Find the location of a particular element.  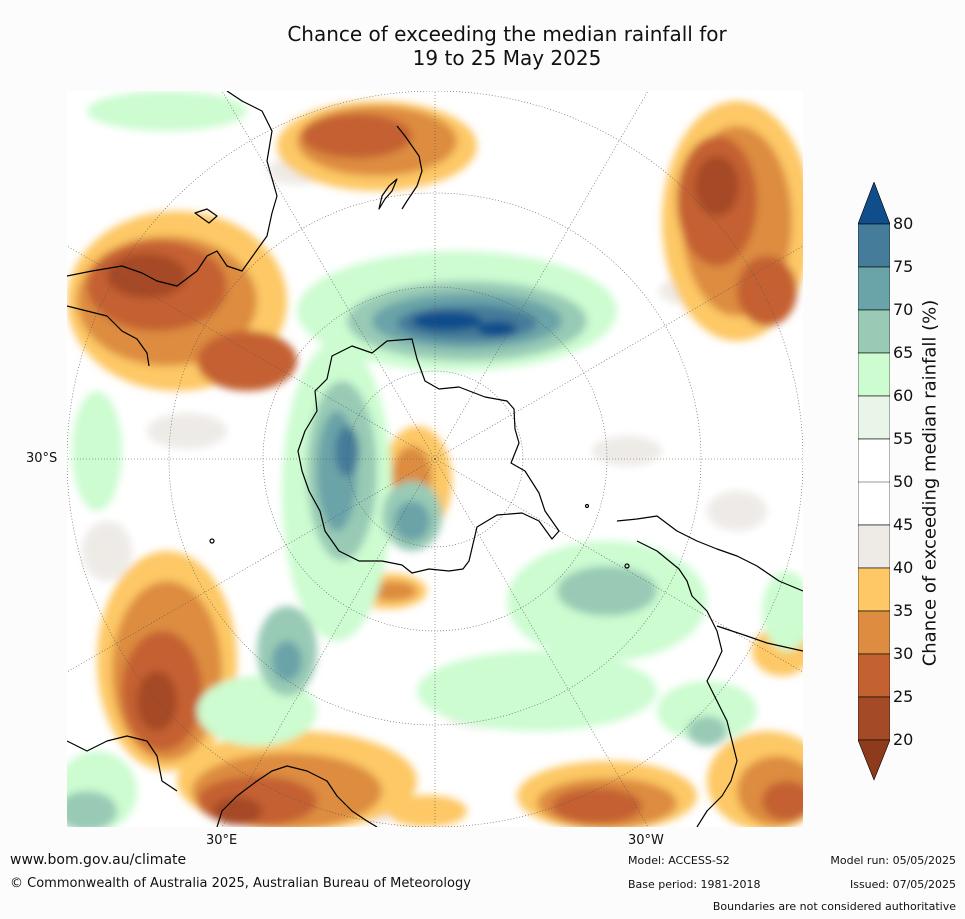

colorbar is located at coordinates (874, 481).